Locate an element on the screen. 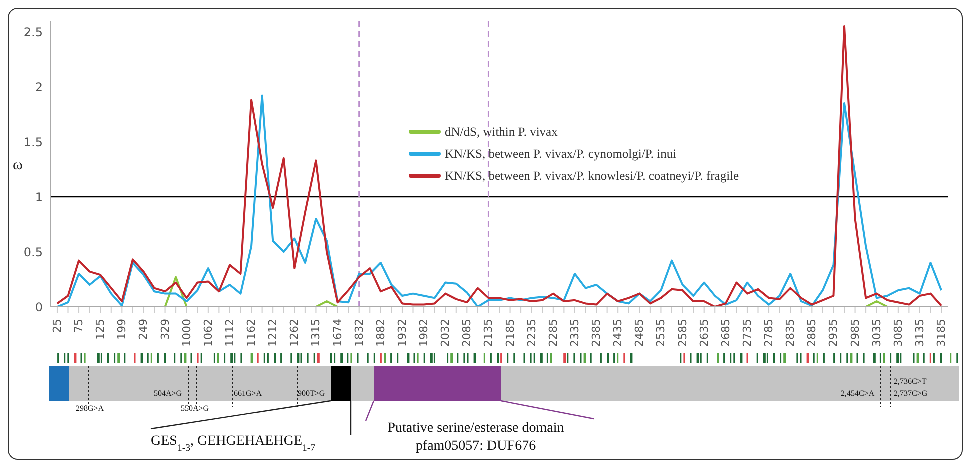  x-tick-label: 2785 is located at coordinates (769, 333).